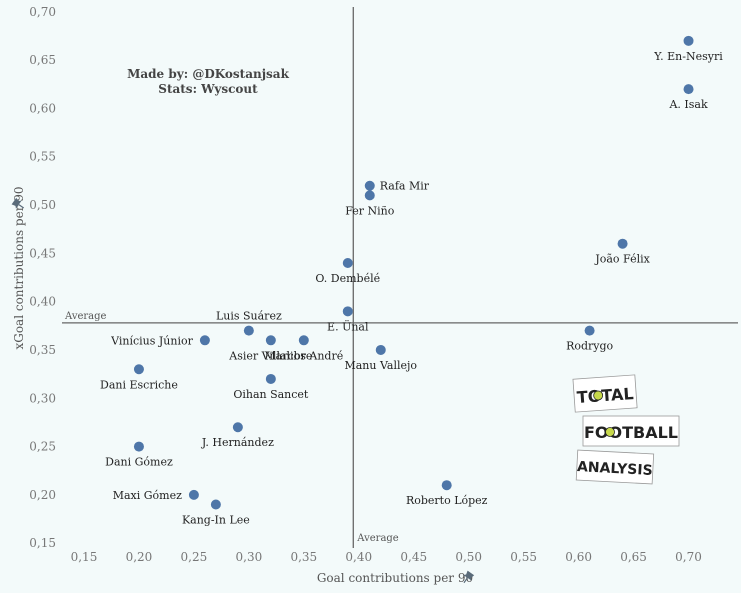 Image resolution: width=741 pixels, height=593 pixels. What do you see at coordinates (42, 350) in the screenshot?
I see `y-tick-label: 0,35` at bounding box center [42, 350].